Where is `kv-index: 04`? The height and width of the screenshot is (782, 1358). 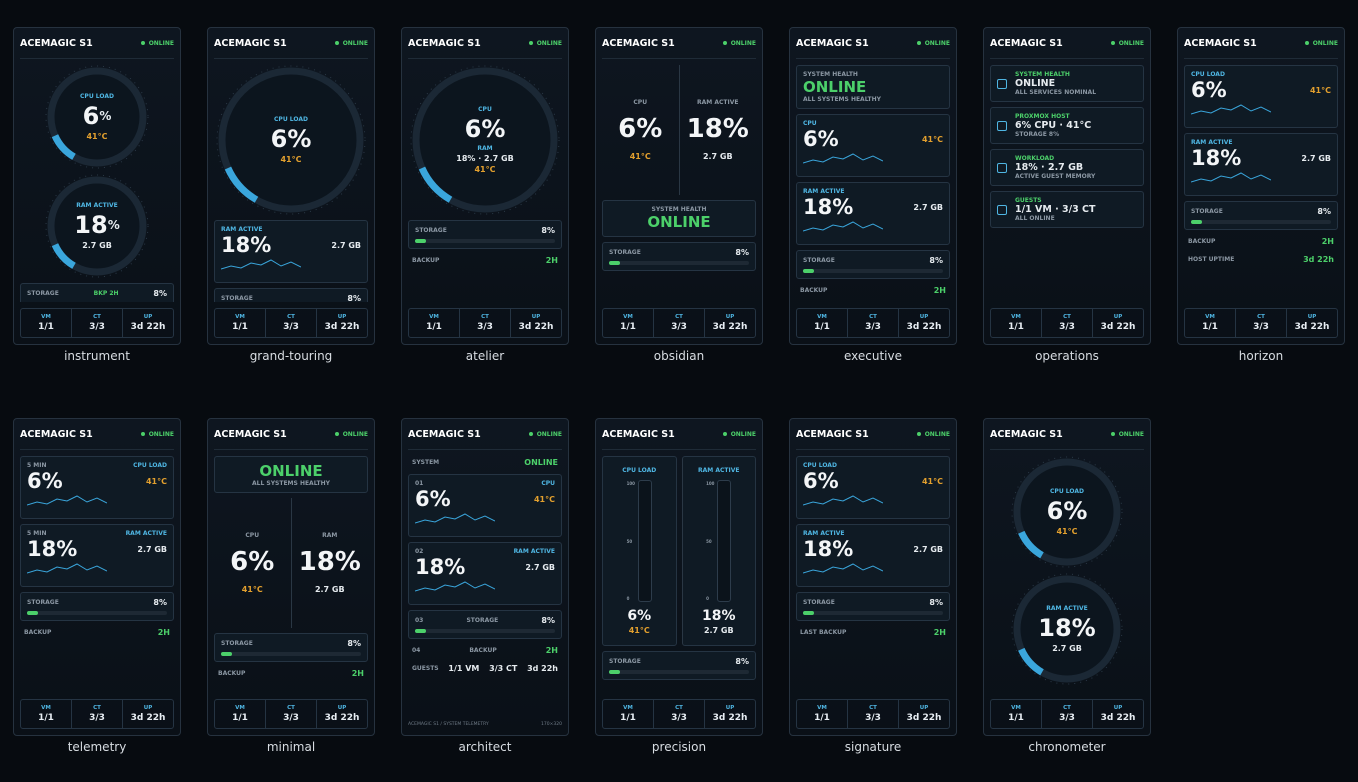 kv-index: 04 is located at coordinates (416, 650).